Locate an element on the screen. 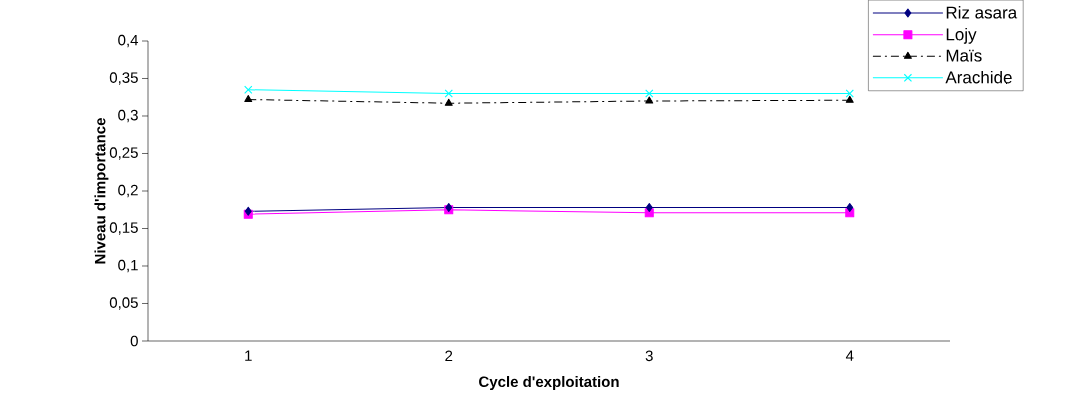  y-tick-label: 0,35 is located at coordinates (123, 78).